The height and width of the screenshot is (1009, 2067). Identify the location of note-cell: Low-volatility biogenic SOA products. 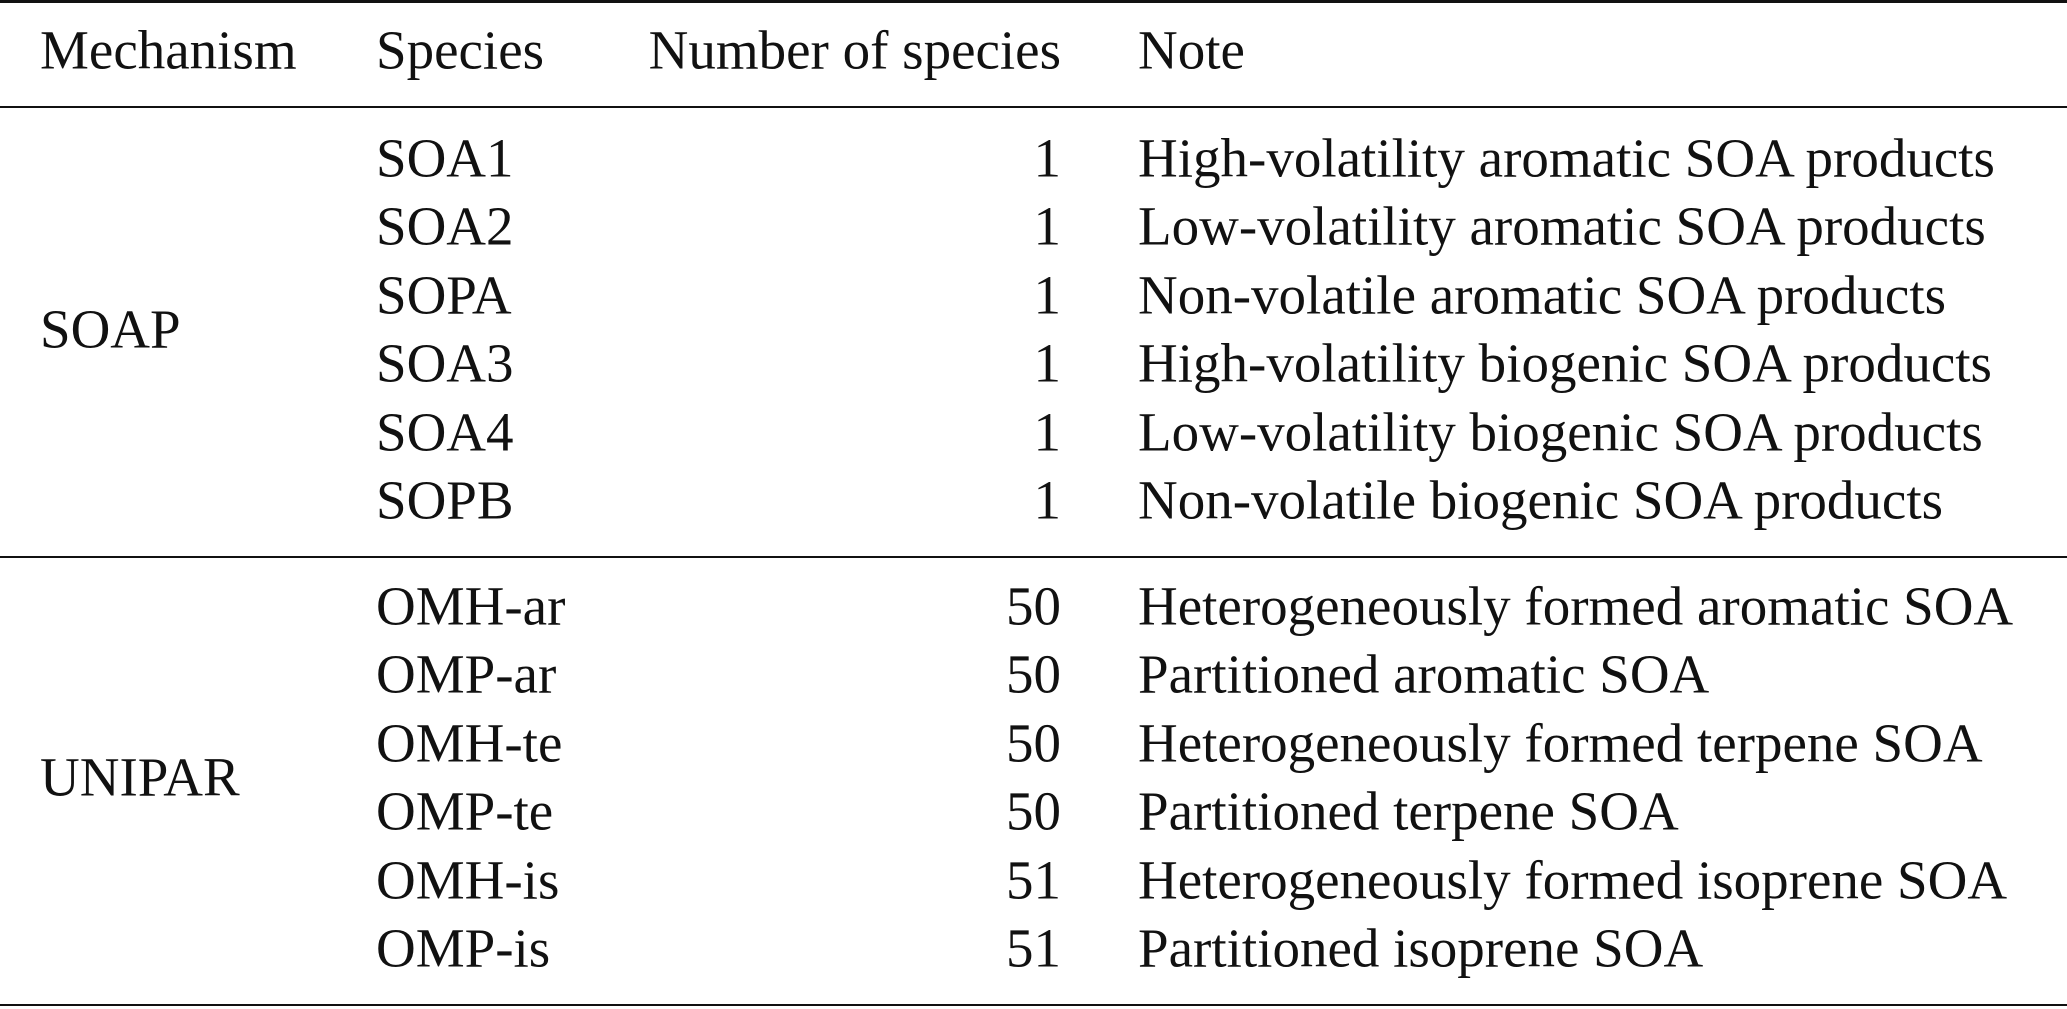
(1560, 432).